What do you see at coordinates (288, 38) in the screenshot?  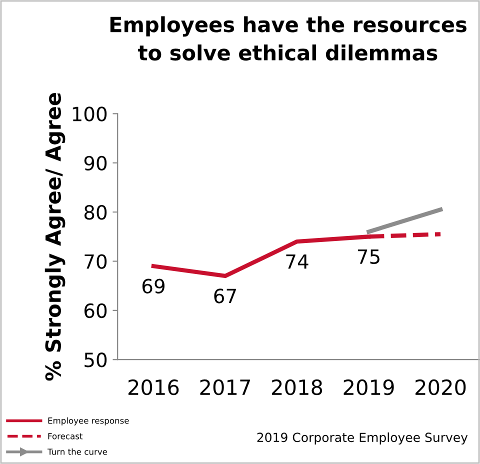 I see `chart-title: Employees have the resources to solve ethical dilemmas` at bounding box center [288, 38].